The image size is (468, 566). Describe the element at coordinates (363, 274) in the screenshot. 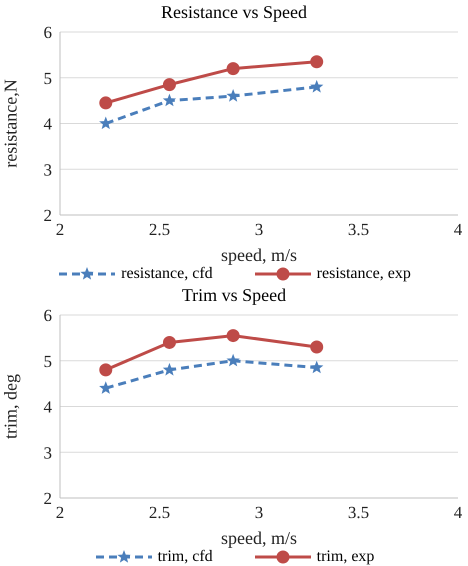

I see `legend-label: resistance, exp` at that location.